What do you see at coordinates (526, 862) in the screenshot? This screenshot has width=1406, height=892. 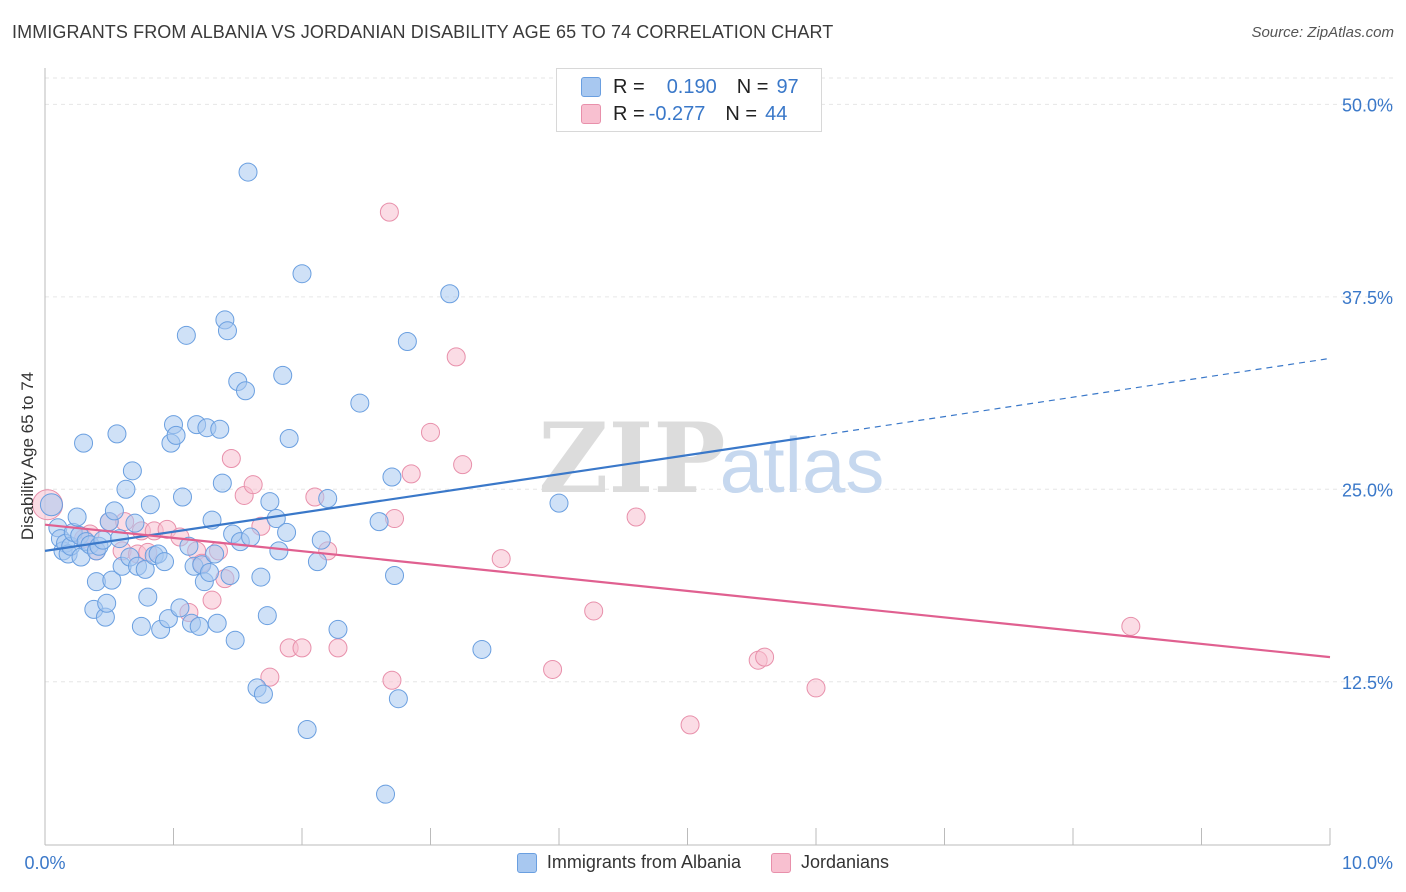 I see `bottom-legend-swatch-albania` at bounding box center [526, 862].